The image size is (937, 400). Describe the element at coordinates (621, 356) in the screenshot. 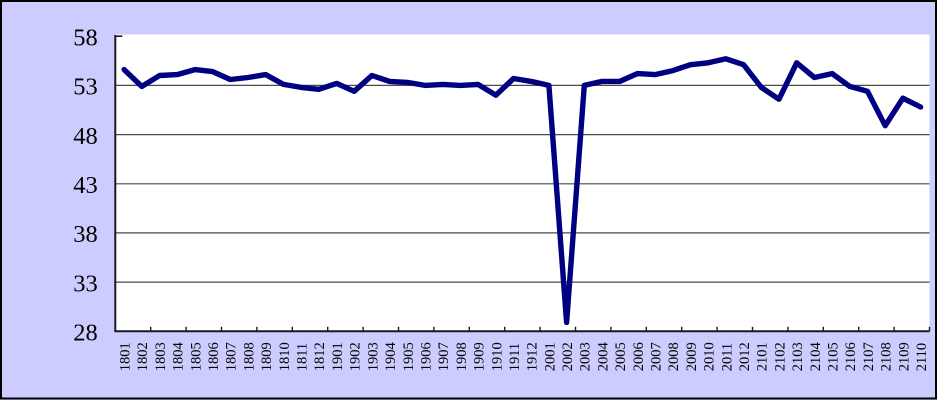

I see `svg-text: 2005` at that location.